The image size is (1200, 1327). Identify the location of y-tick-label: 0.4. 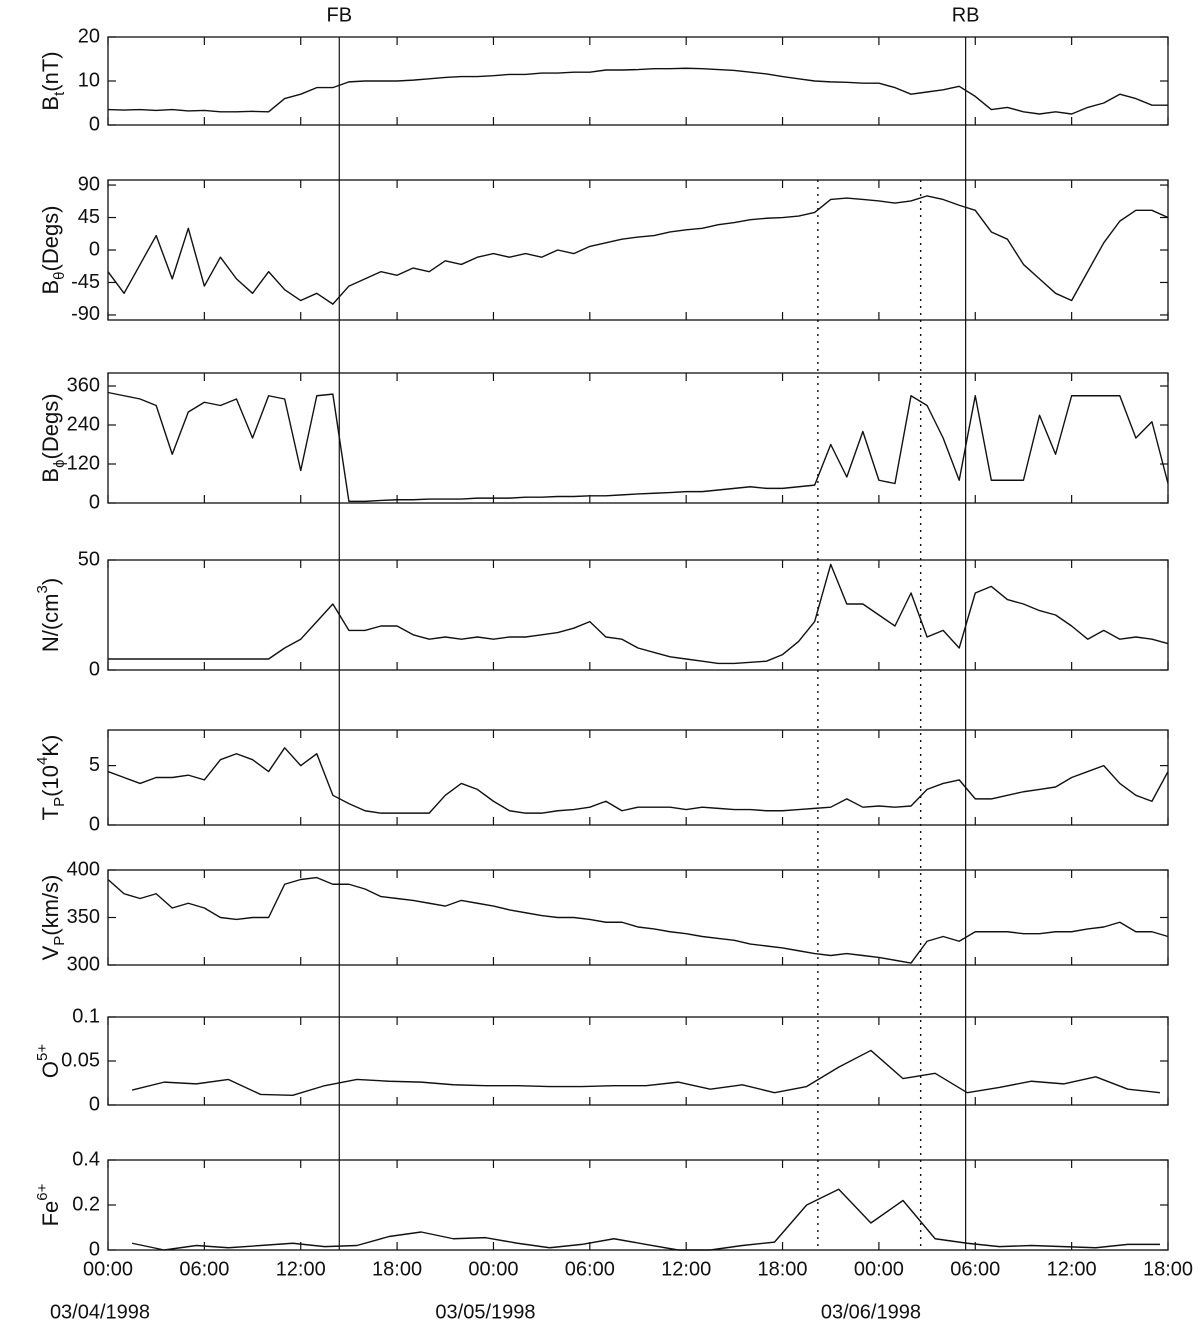
(86, 1159).